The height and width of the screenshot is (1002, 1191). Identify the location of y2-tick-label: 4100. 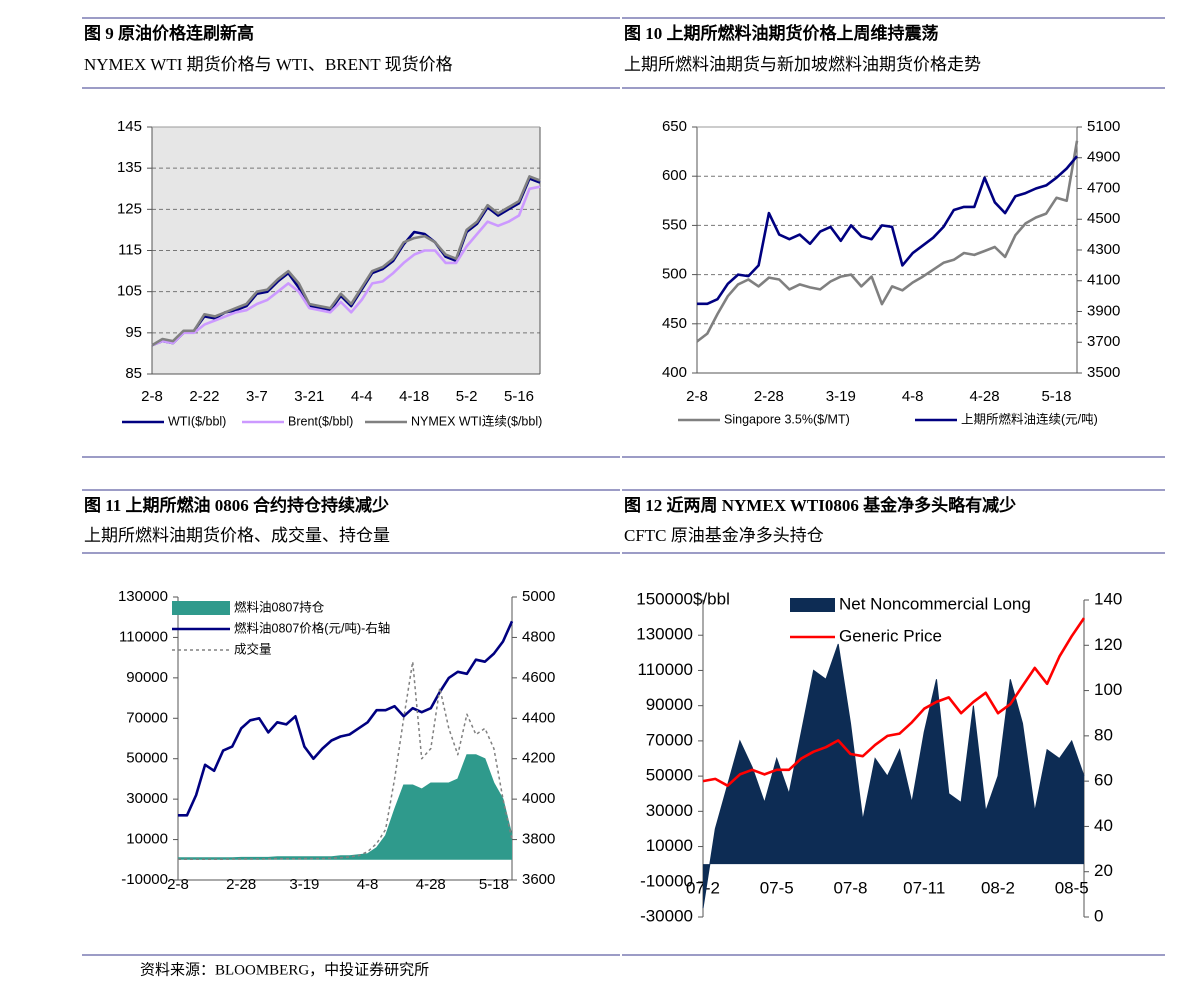
(1103, 280).